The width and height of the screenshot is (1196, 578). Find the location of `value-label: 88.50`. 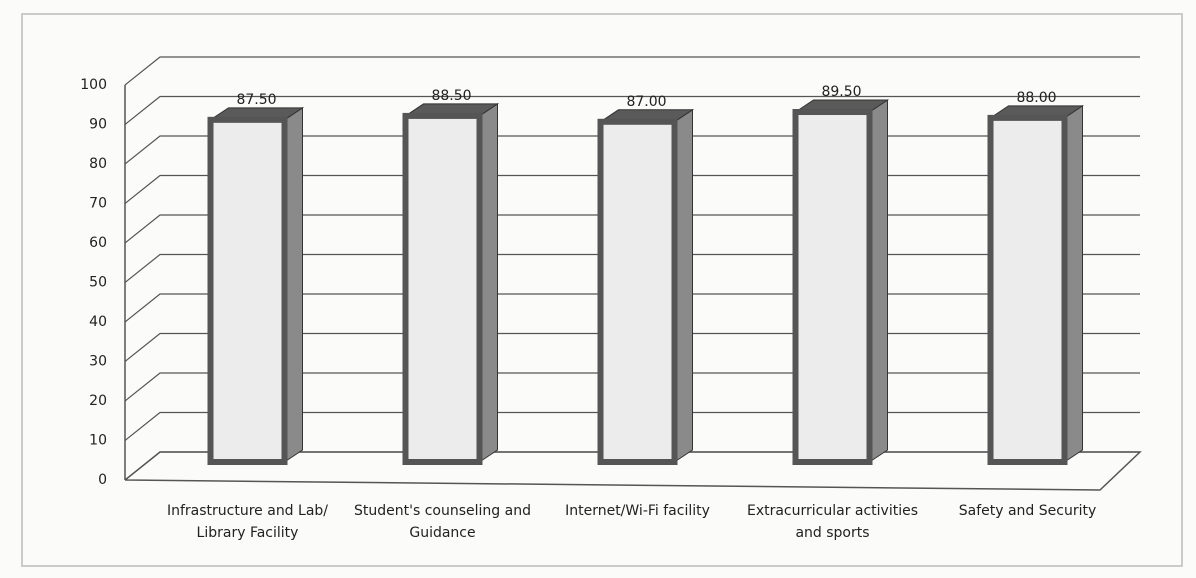

value-label: 88.50 is located at coordinates (451, 96).